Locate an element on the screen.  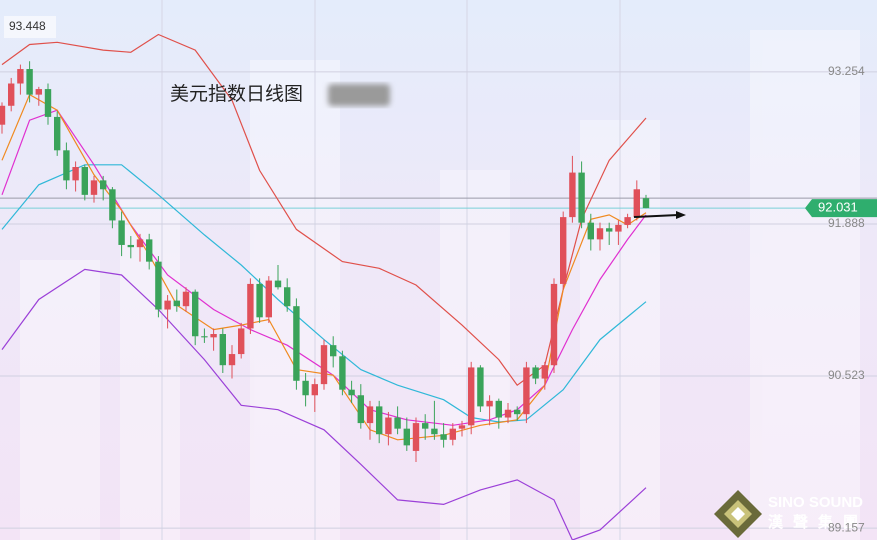
y-tick-label: 89.157 is located at coordinates (846, 527).